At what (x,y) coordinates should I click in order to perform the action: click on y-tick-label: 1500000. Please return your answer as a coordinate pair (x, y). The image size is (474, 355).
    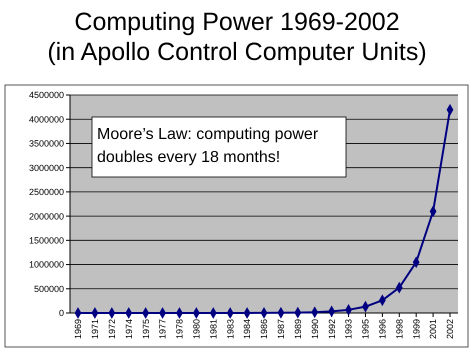
    Looking at the image, I should click on (46, 240).